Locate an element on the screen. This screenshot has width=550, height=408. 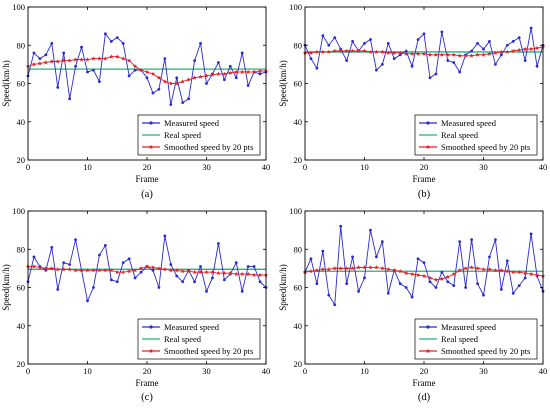
y-tick-label: 60 is located at coordinates (298, 288).